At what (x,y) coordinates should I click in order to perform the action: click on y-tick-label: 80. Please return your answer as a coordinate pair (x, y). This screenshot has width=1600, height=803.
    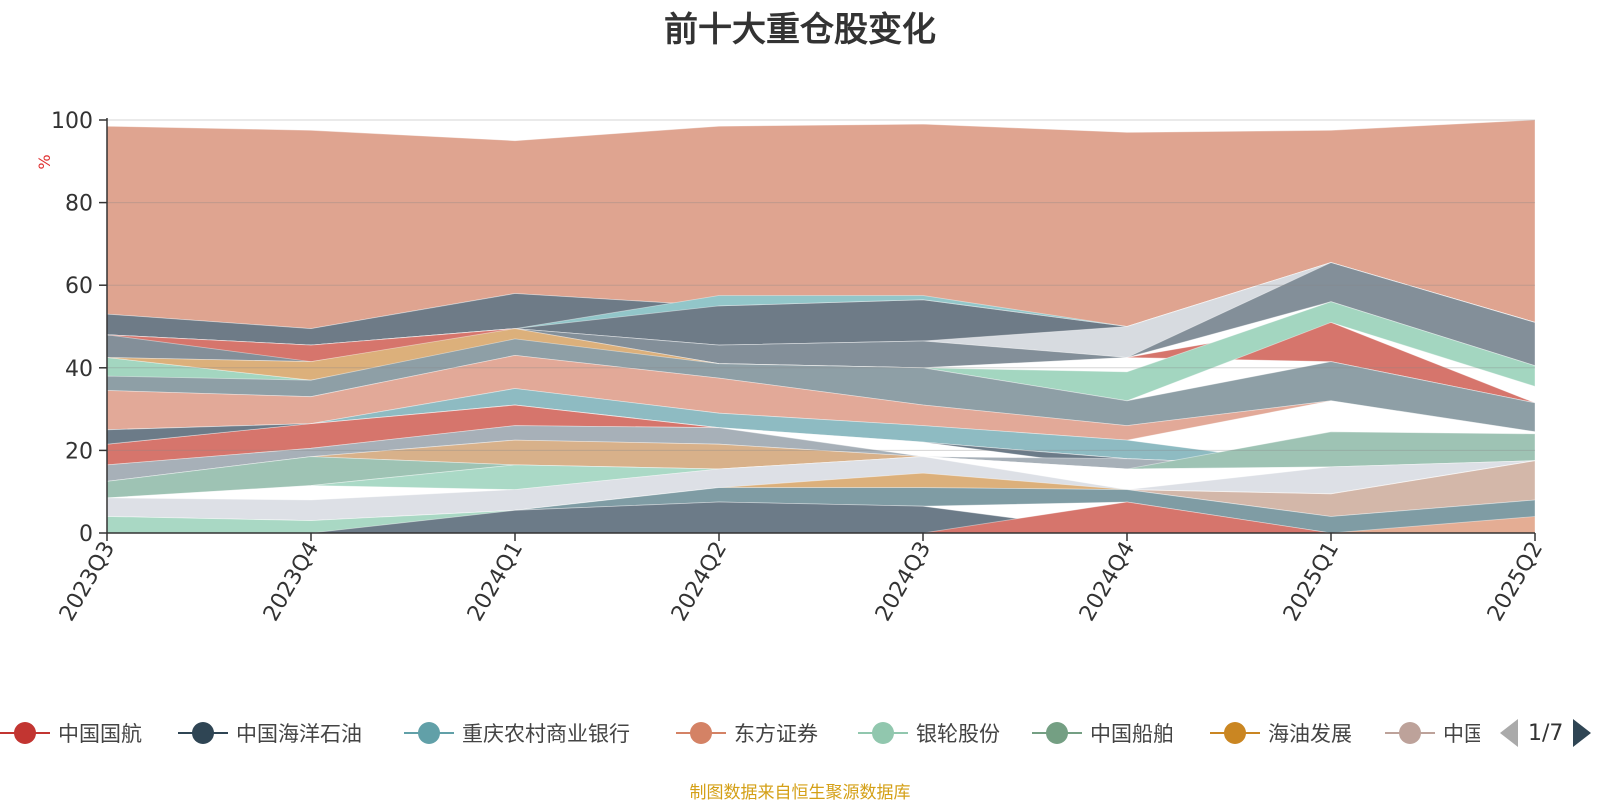
    Looking at the image, I should click on (79, 204).